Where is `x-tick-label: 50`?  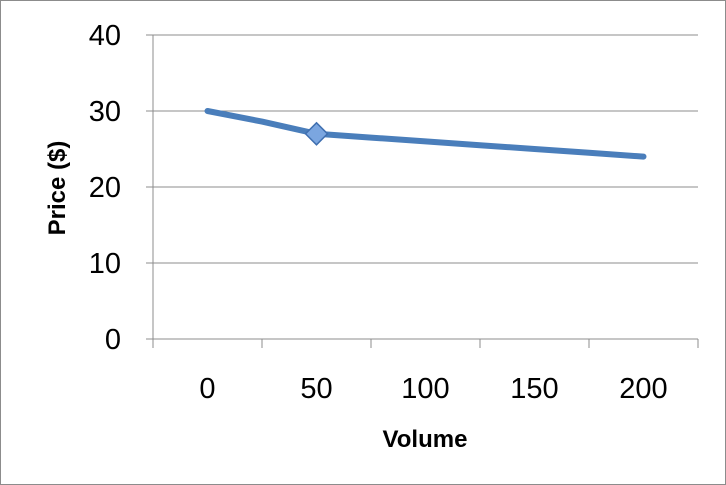
x-tick-label: 50 is located at coordinates (316, 389).